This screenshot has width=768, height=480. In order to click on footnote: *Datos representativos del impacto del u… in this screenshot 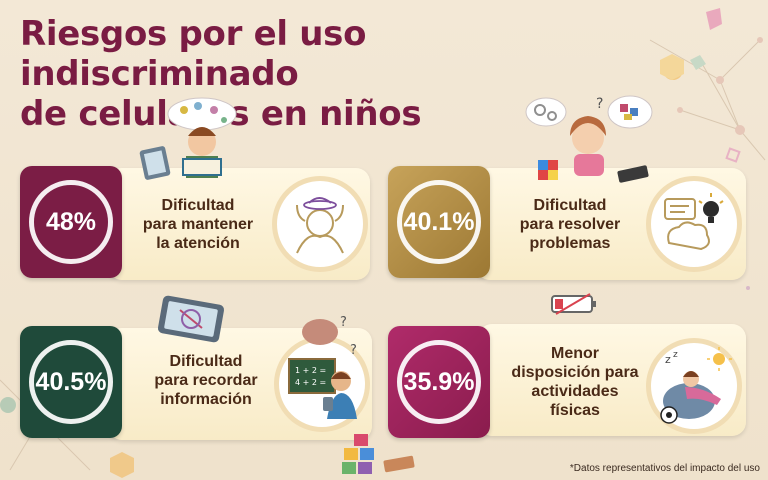, I will do `click(664, 468)`.